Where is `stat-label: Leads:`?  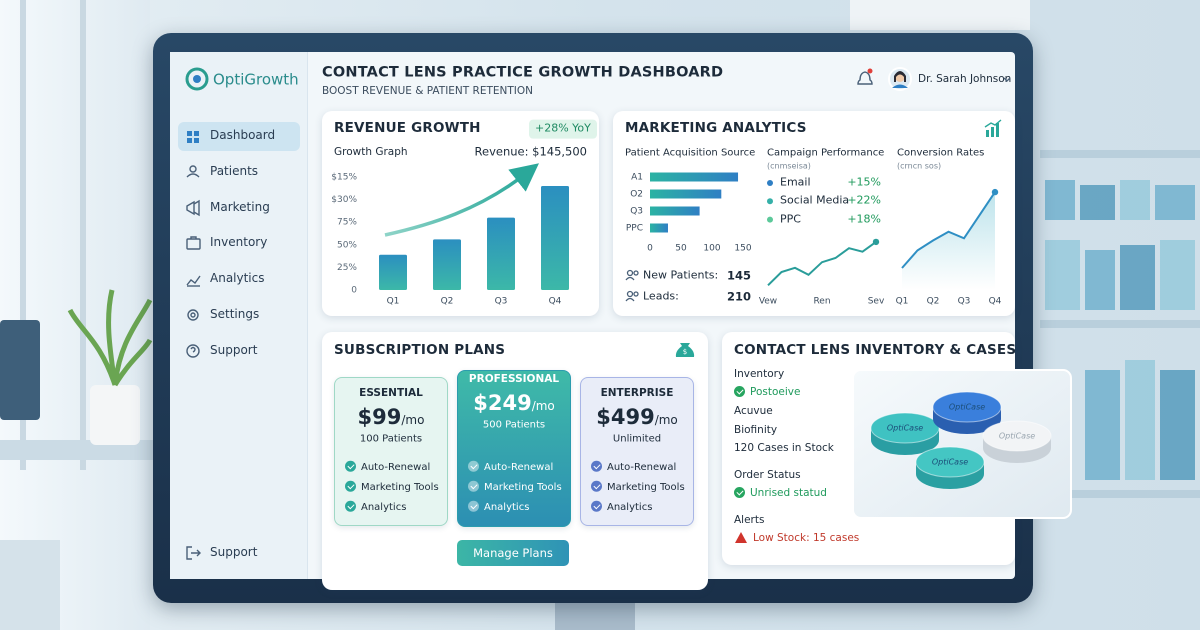
stat-label: Leads: is located at coordinates (661, 296).